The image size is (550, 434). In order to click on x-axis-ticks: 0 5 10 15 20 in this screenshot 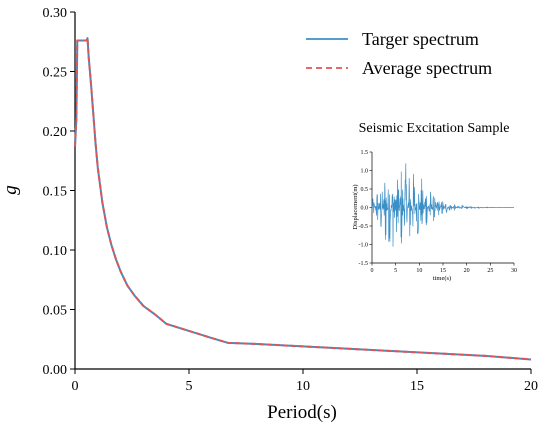, I will do `click(305, 381)`.